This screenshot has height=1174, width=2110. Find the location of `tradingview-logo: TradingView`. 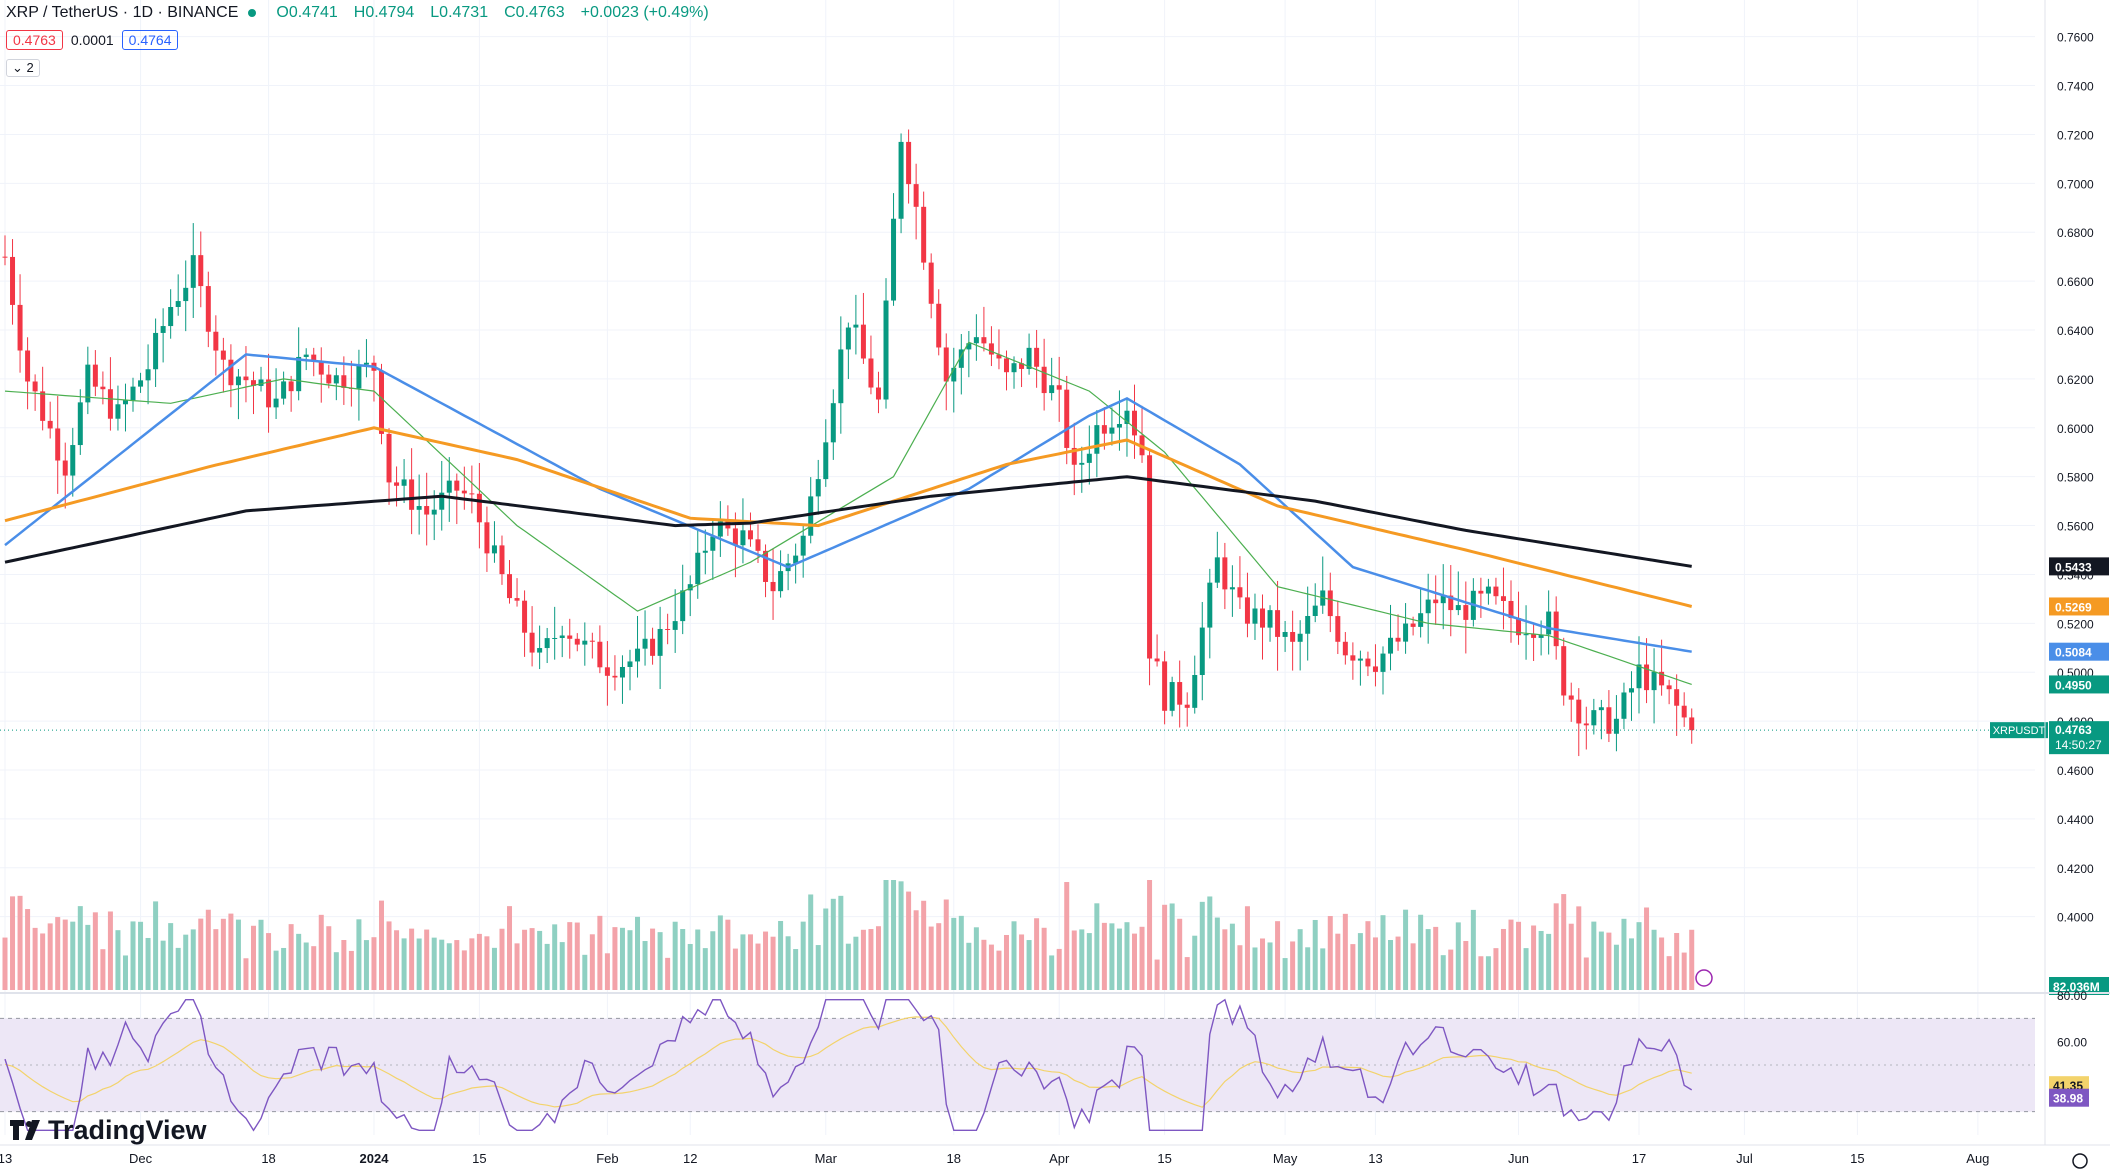

tradingview-logo: TradingView is located at coordinates (108, 1130).